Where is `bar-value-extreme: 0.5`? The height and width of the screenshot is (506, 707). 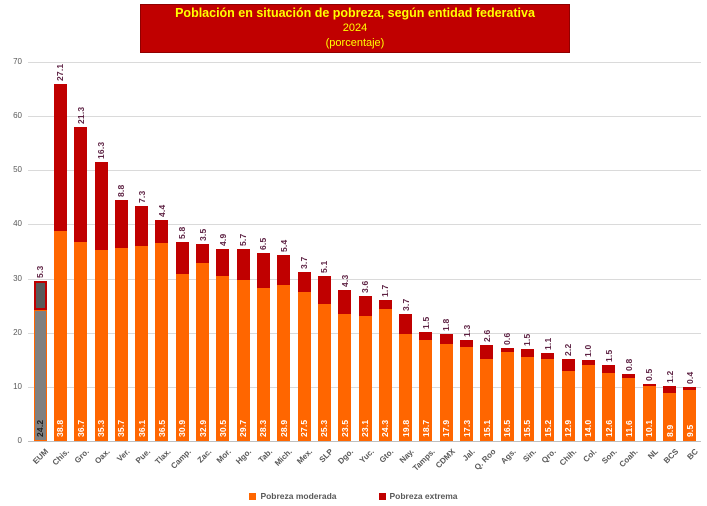
bar-value-extreme: 0.5 is located at coordinates (649, 374).